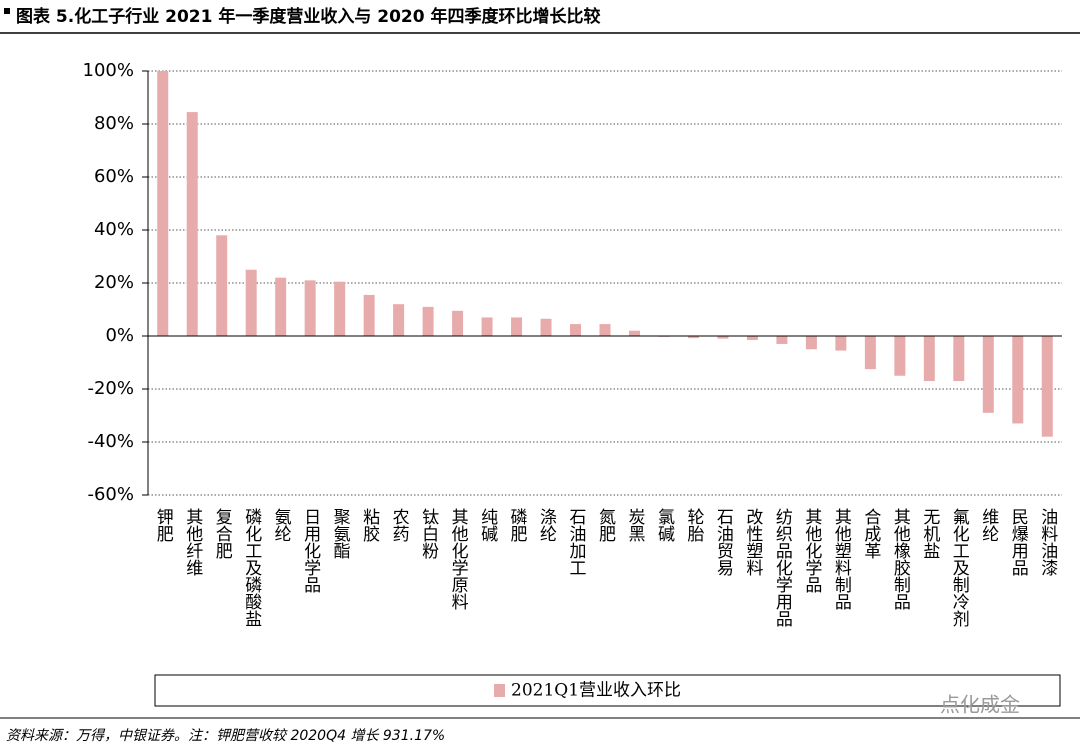  Describe the element at coordinates (576, 542) in the screenshot. I see `x-tick-label: 石油加工` at that location.